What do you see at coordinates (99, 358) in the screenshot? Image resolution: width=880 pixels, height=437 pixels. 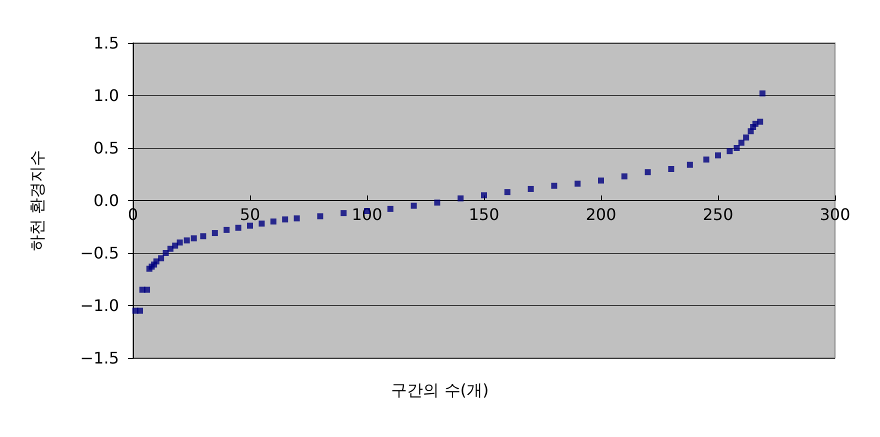 I see `y-tick-label: −1.5` at bounding box center [99, 358].